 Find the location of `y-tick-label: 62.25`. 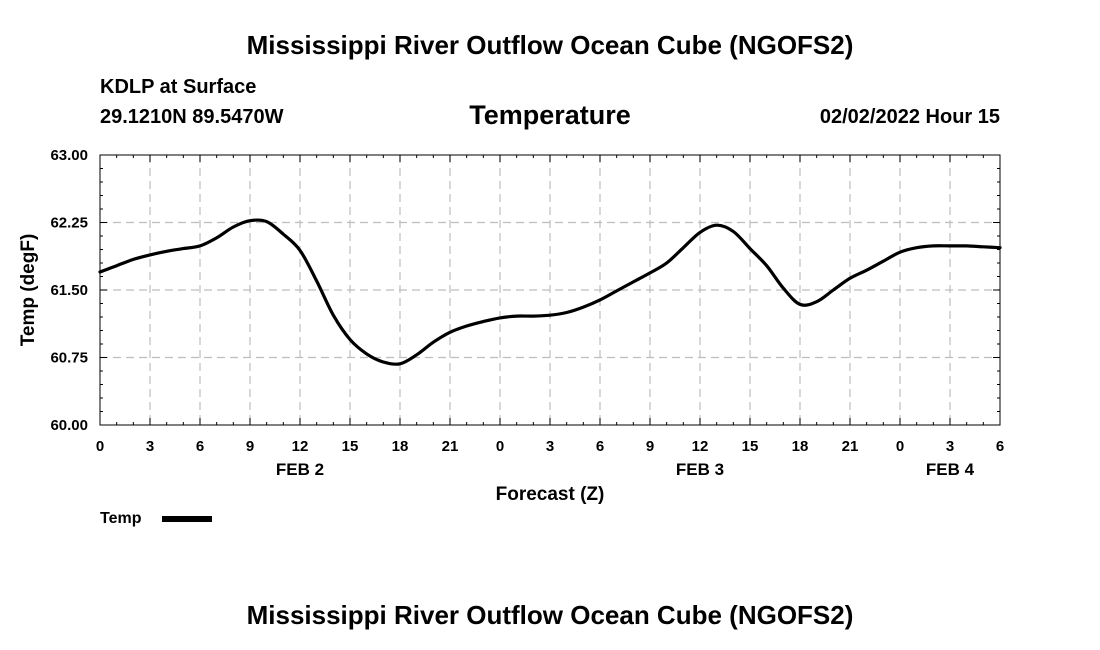

y-tick-label: 62.25 is located at coordinates (69, 223).